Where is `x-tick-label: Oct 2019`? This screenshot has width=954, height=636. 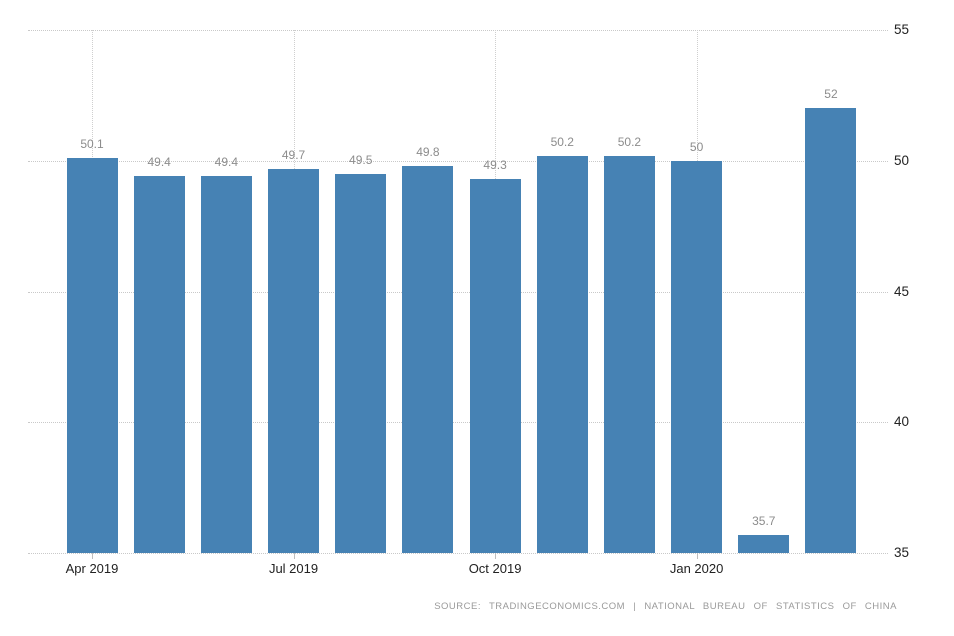 x-tick-label: Oct 2019 is located at coordinates (495, 568).